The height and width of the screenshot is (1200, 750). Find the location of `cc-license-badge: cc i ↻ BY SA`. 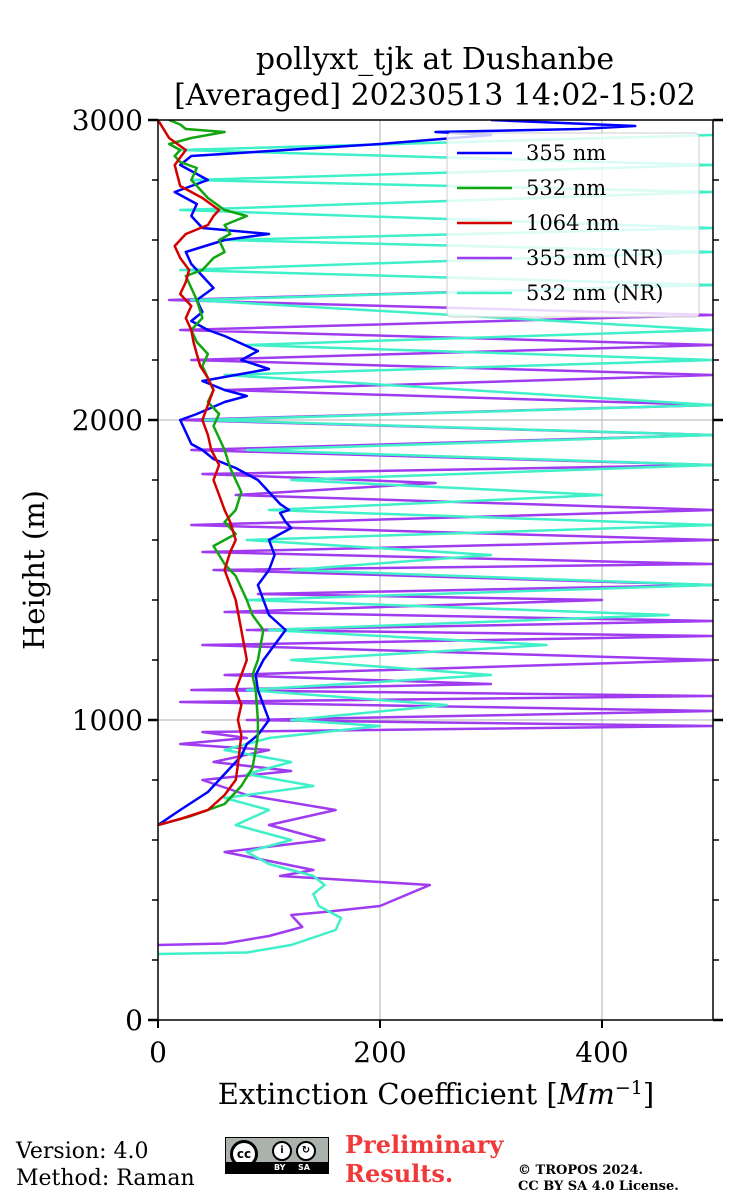

cc-license-badge: cc i ↻ BY SA is located at coordinates (277, 1155).